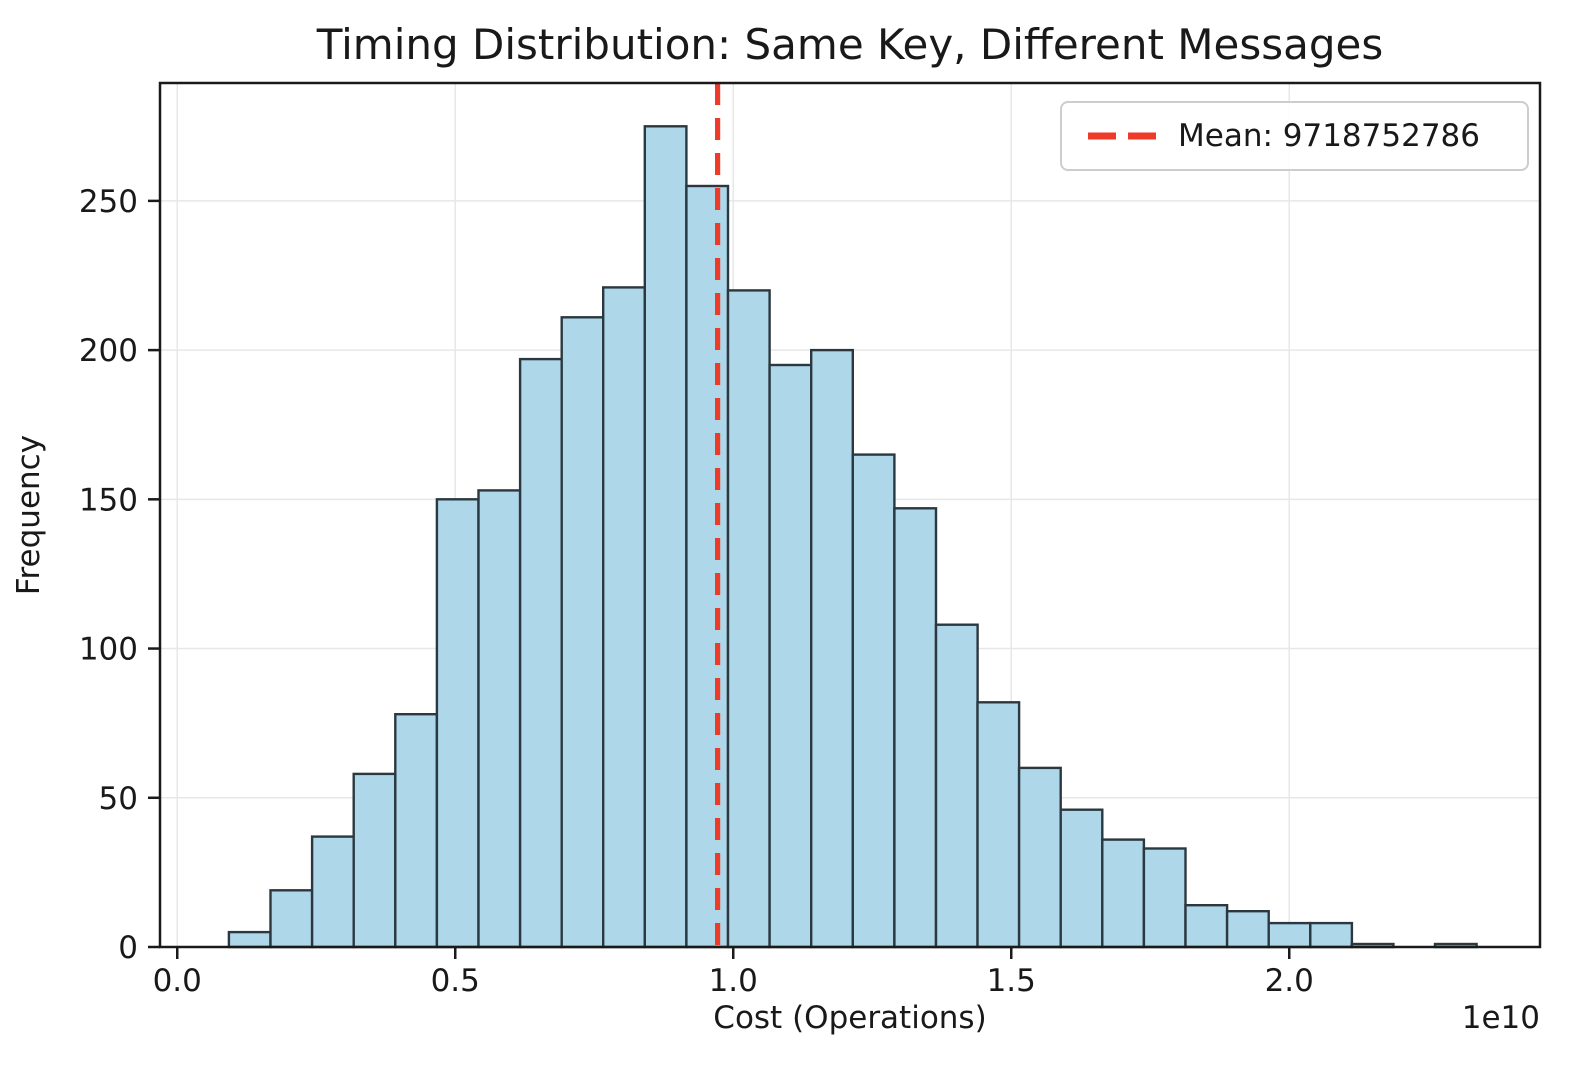 The height and width of the screenshot is (1076, 1582). What do you see at coordinates (1329, 136) in the screenshot?
I see `legend-label: Mean: 9718752786` at bounding box center [1329, 136].